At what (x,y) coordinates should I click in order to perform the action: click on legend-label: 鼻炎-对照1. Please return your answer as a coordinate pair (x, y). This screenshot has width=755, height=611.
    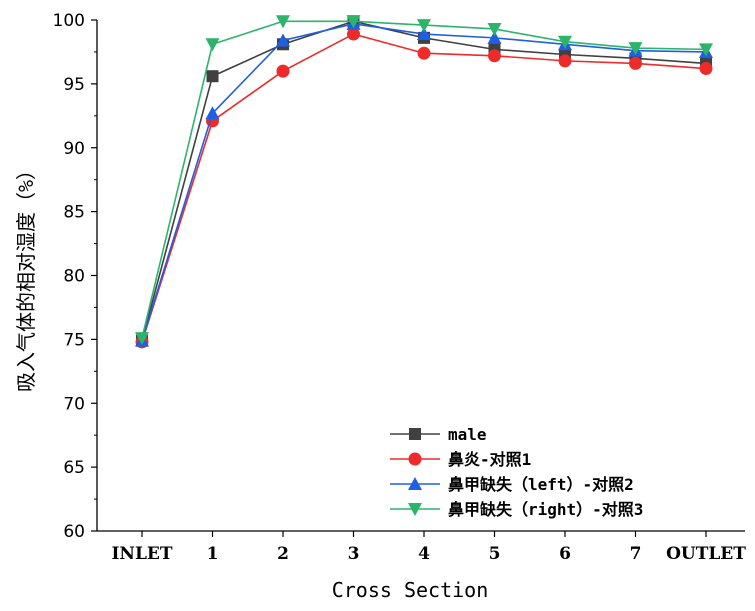
    Looking at the image, I should click on (489, 459).